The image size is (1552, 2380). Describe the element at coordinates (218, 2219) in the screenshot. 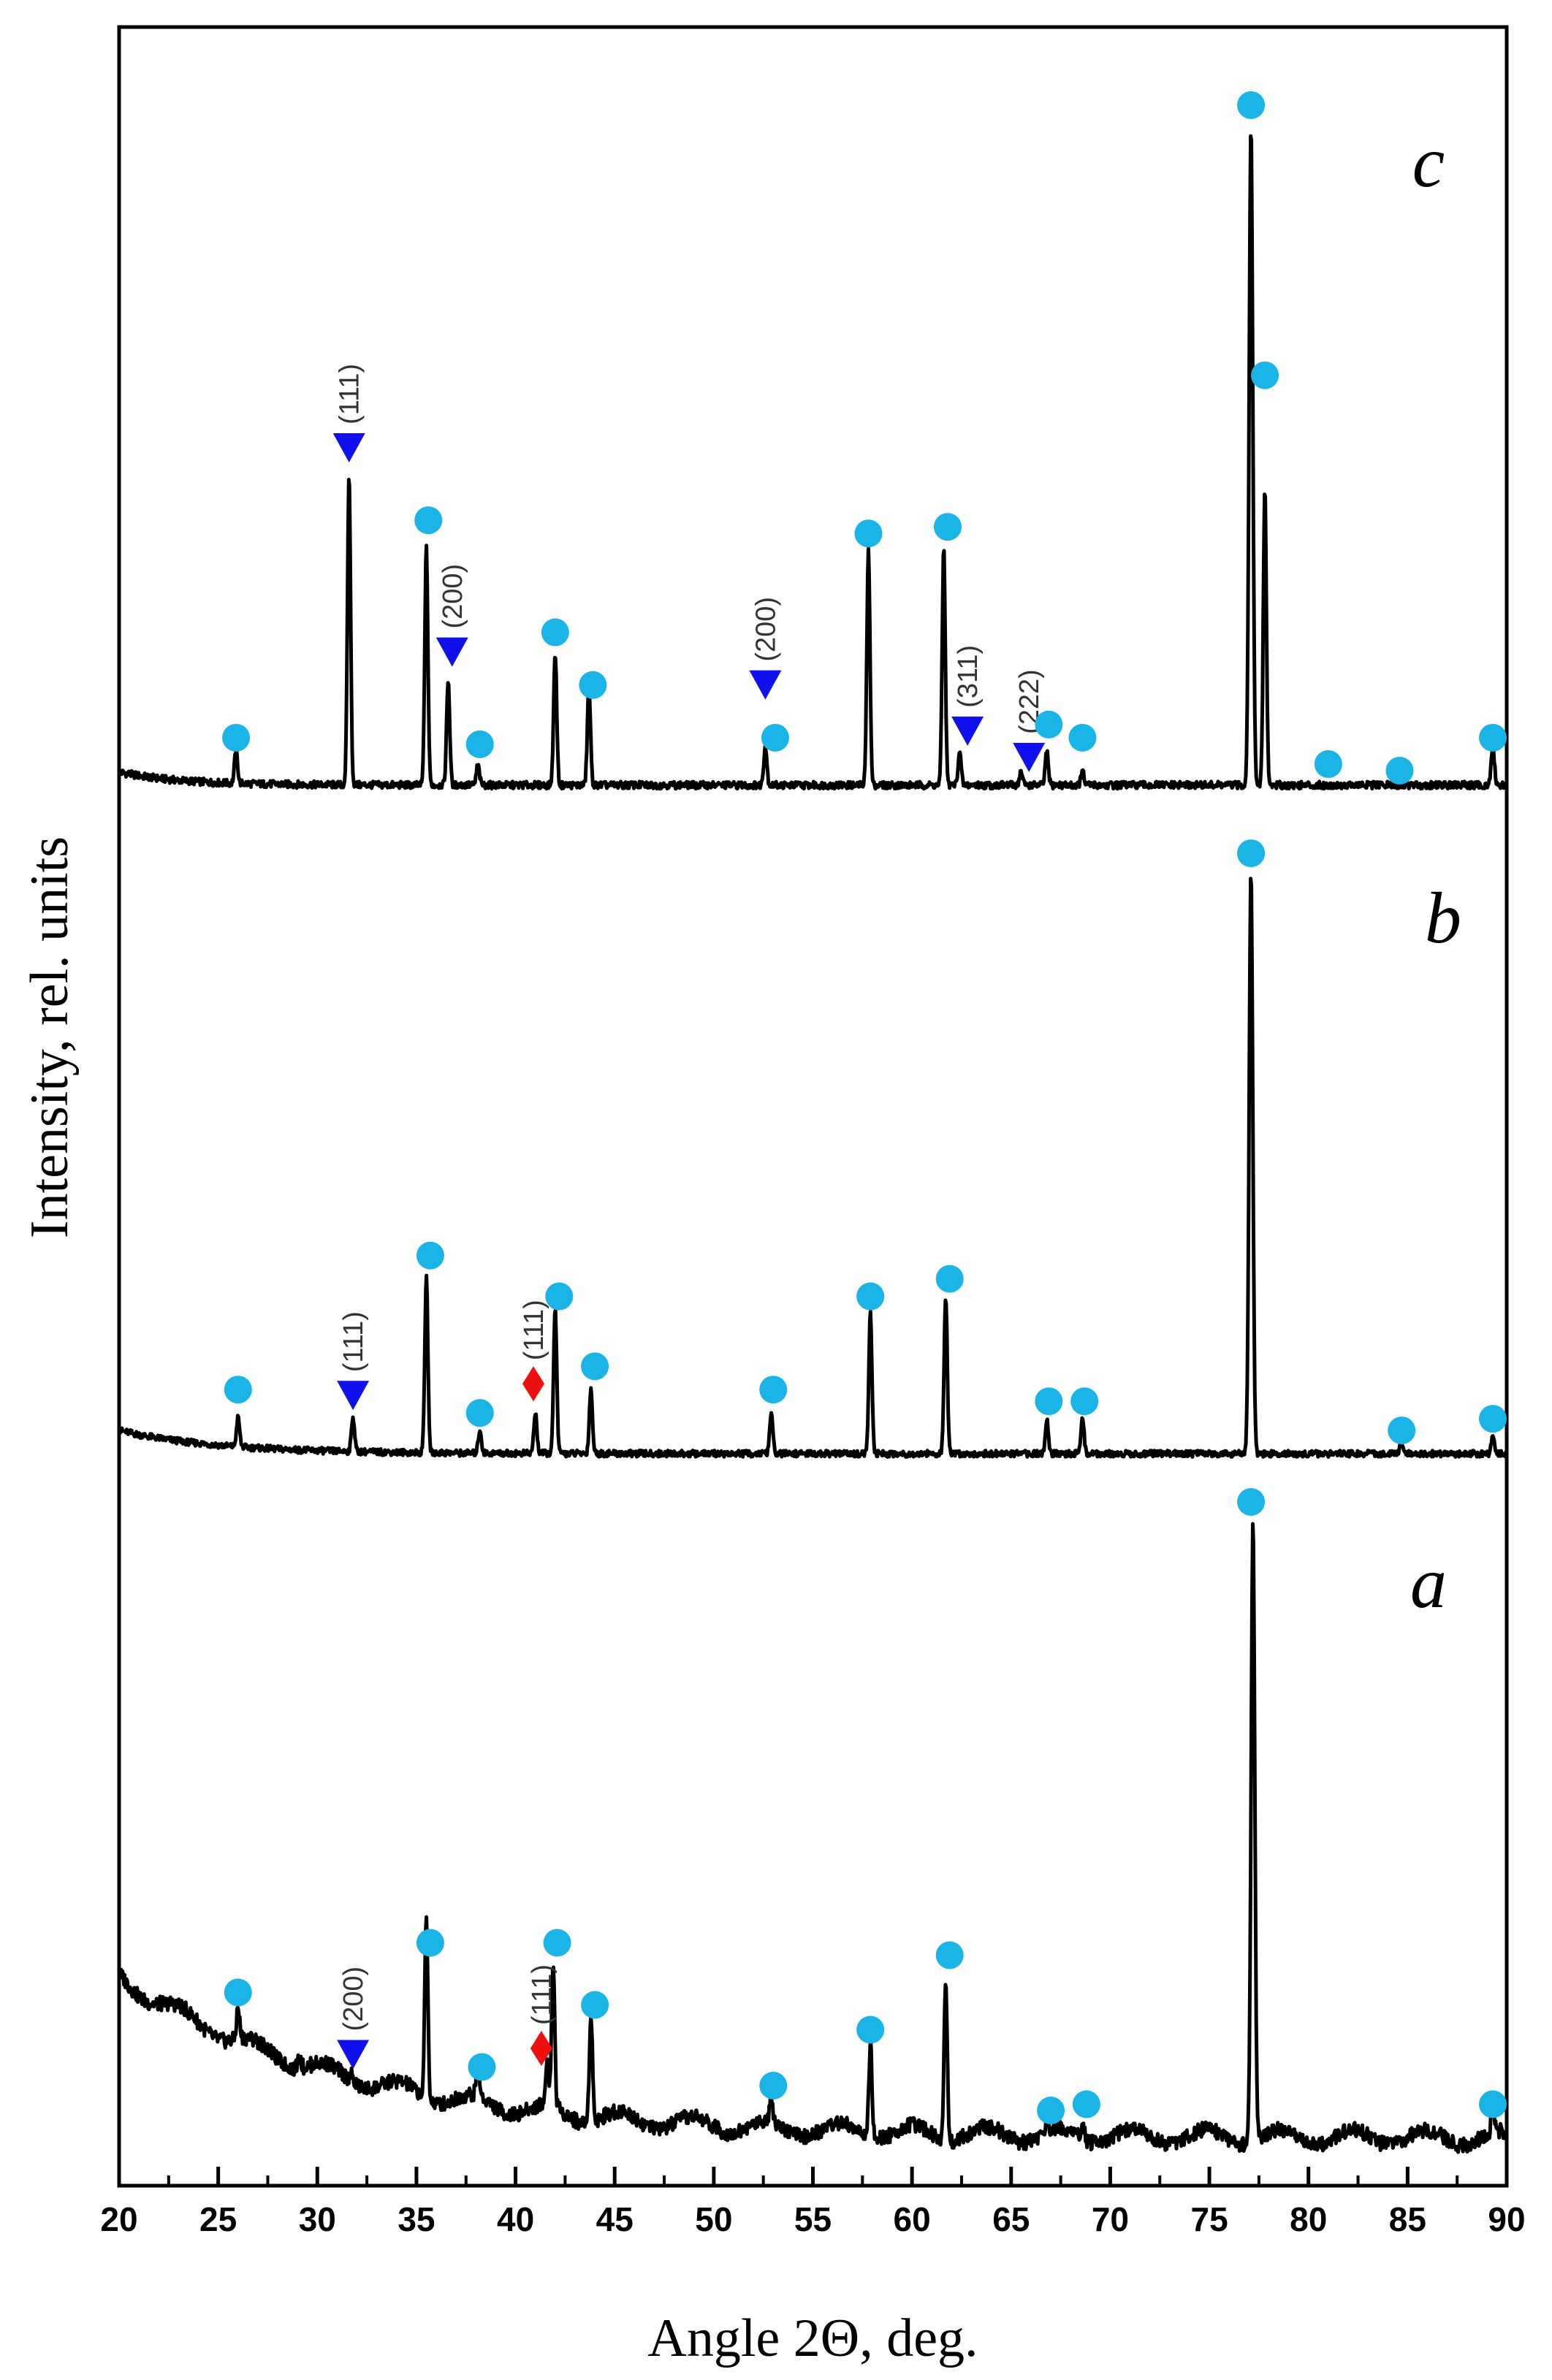

I see `x-tick-label: 25` at that location.